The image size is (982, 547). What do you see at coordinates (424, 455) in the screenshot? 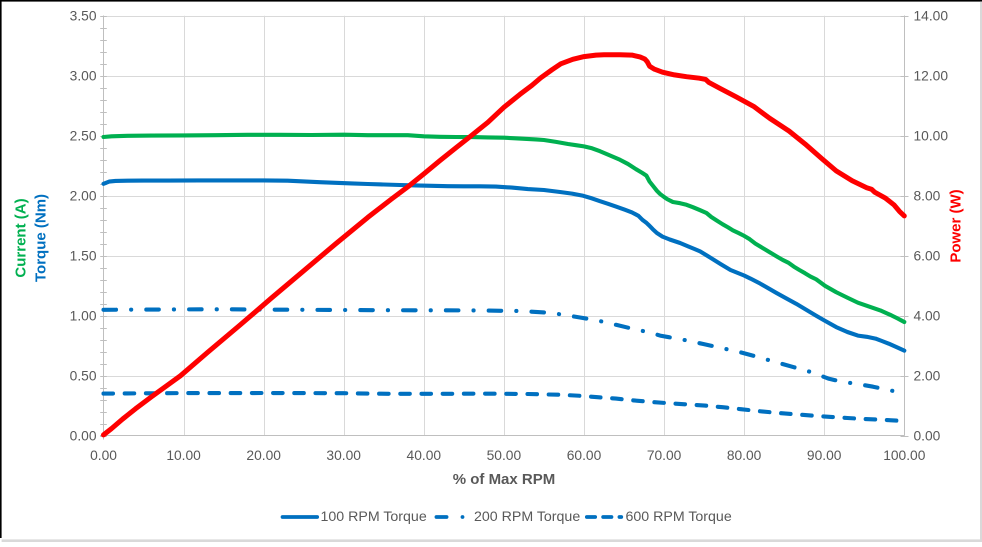
I see `svg-text: 40.00` at bounding box center [424, 455].